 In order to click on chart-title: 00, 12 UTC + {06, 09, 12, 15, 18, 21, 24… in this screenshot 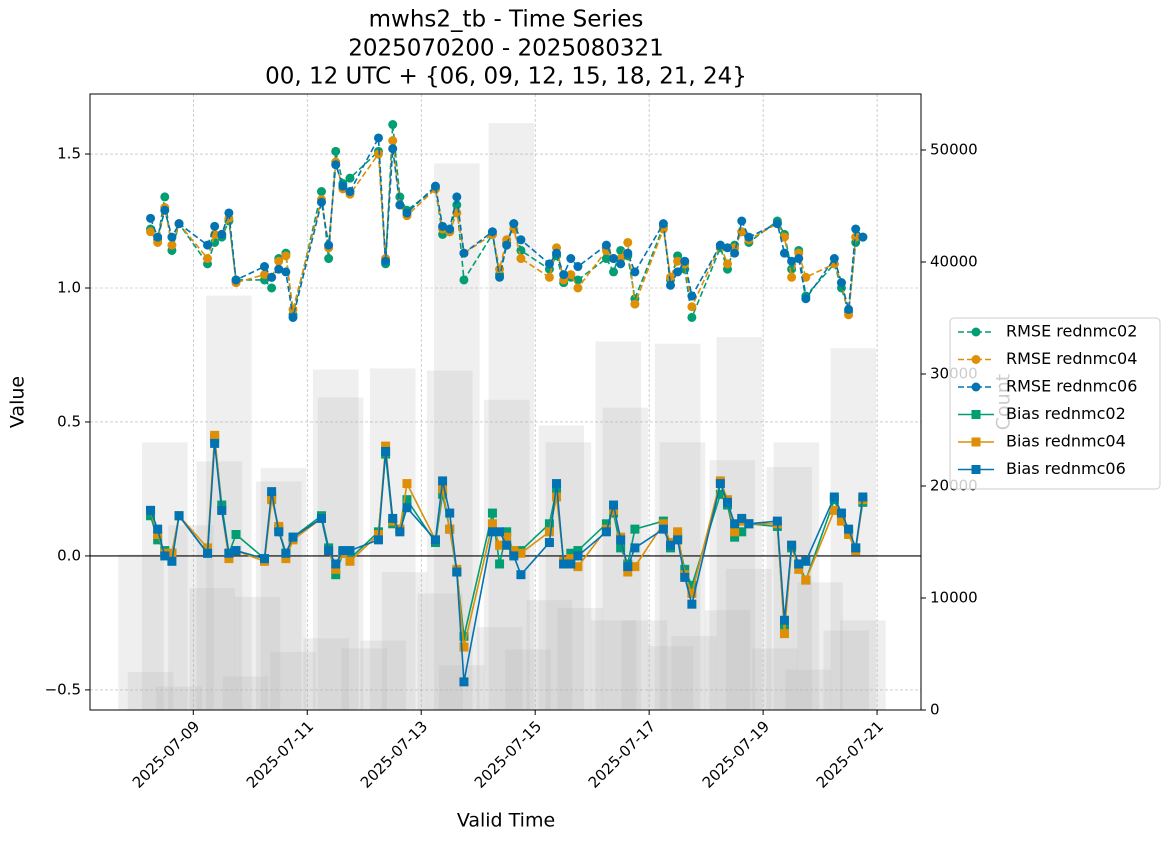, I will do `click(506, 77)`.